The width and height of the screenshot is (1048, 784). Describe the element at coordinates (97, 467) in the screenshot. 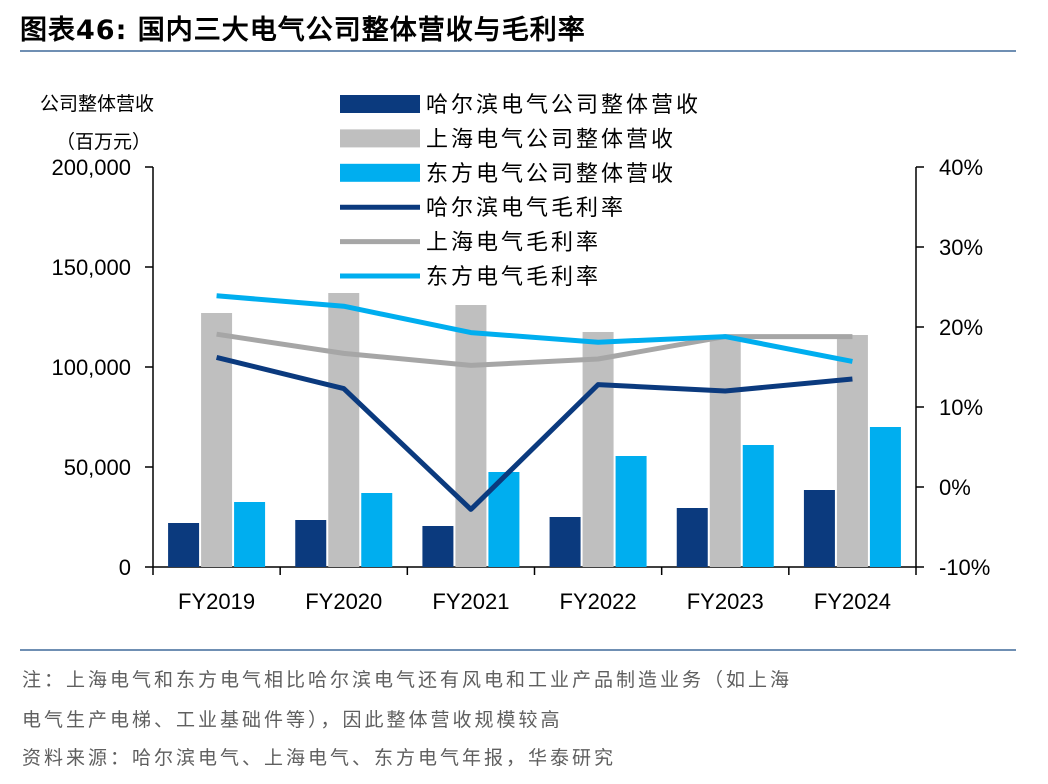

I see `left-tick-label: 50,000` at that location.